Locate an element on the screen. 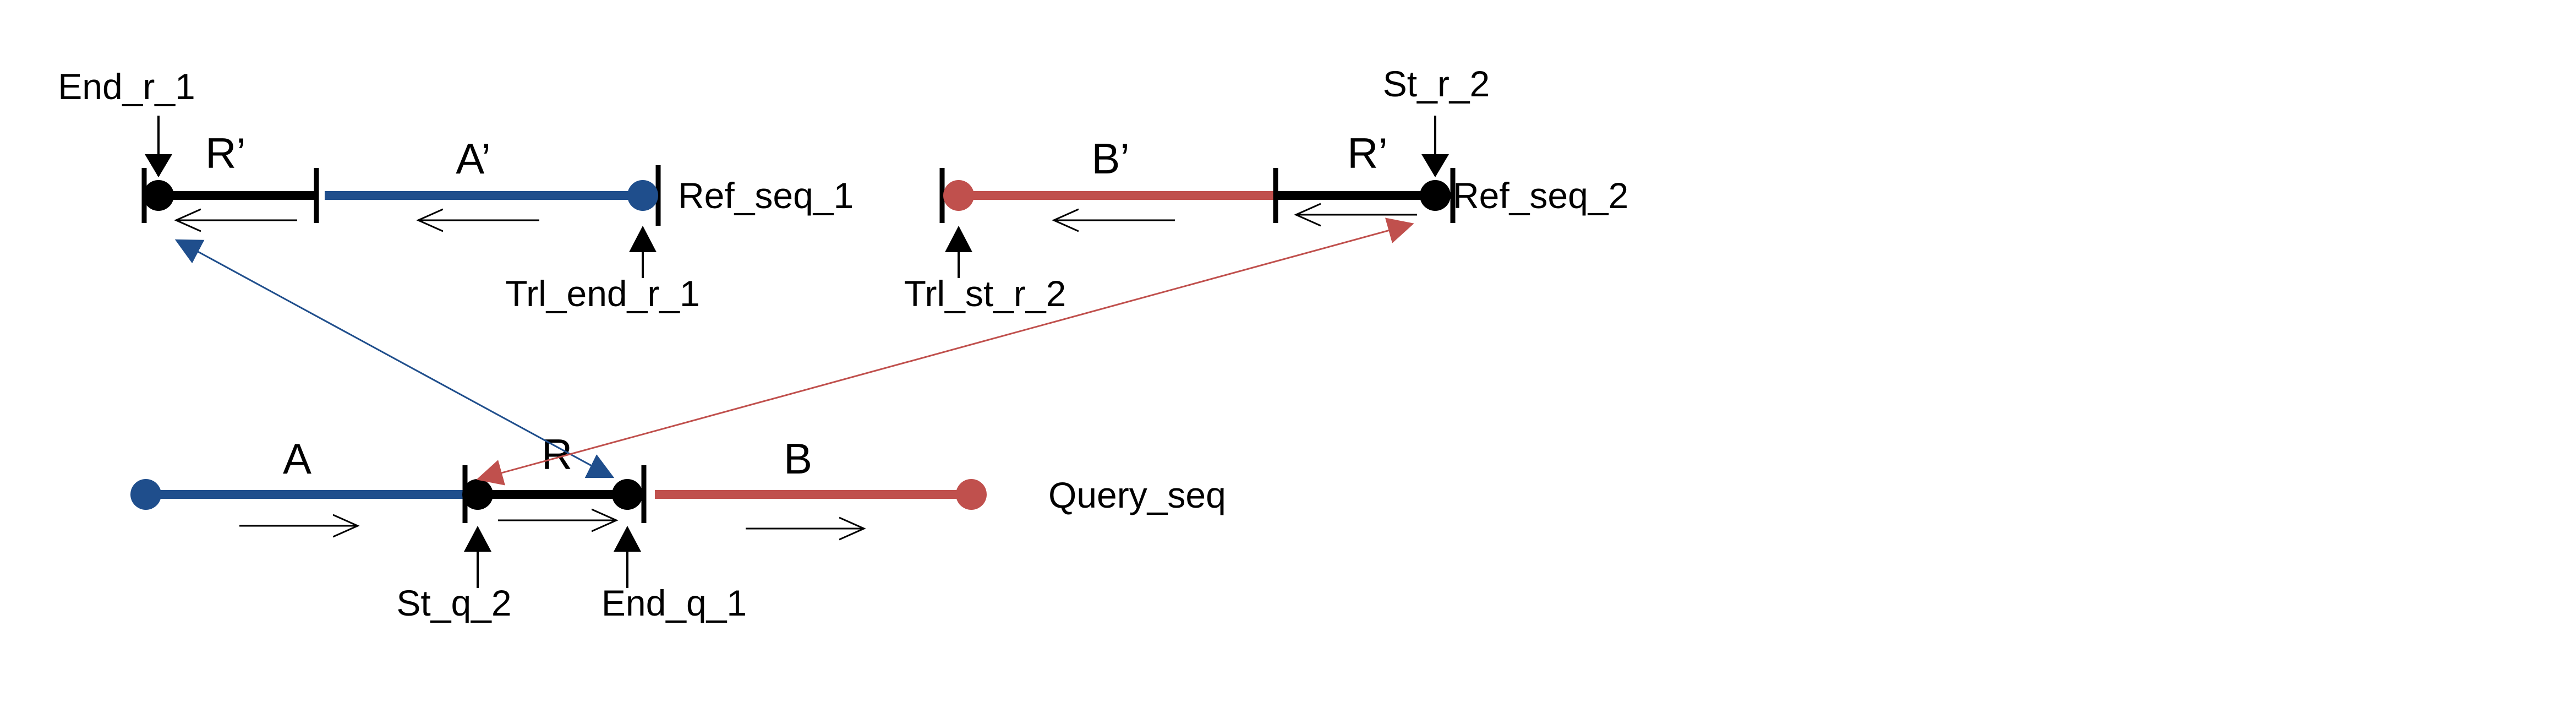  query-st-q-dot is located at coordinates (477, 494).